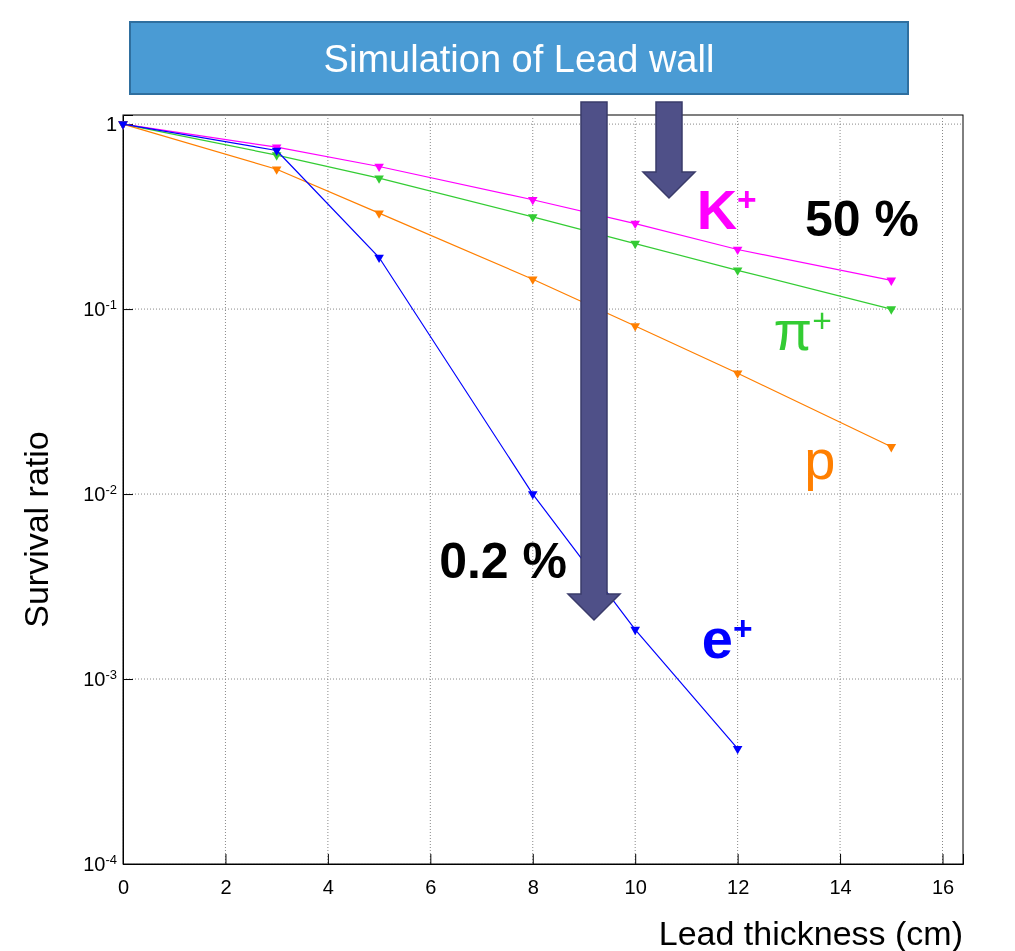 This screenshot has width=1015, height=951. What do you see at coordinates (100, 863) in the screenshot?
I see `y-tick-label: 10$^{-4}$` at bounding box center [100, 863].